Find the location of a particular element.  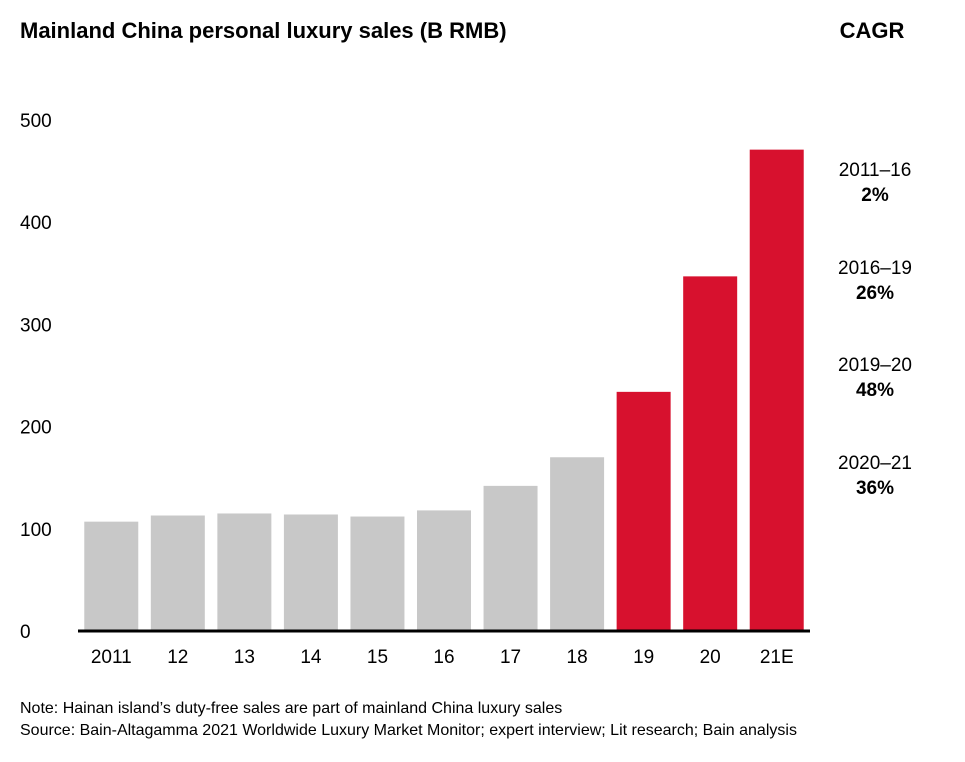

cagr-value: 36% is located at coordinates (875, 488).